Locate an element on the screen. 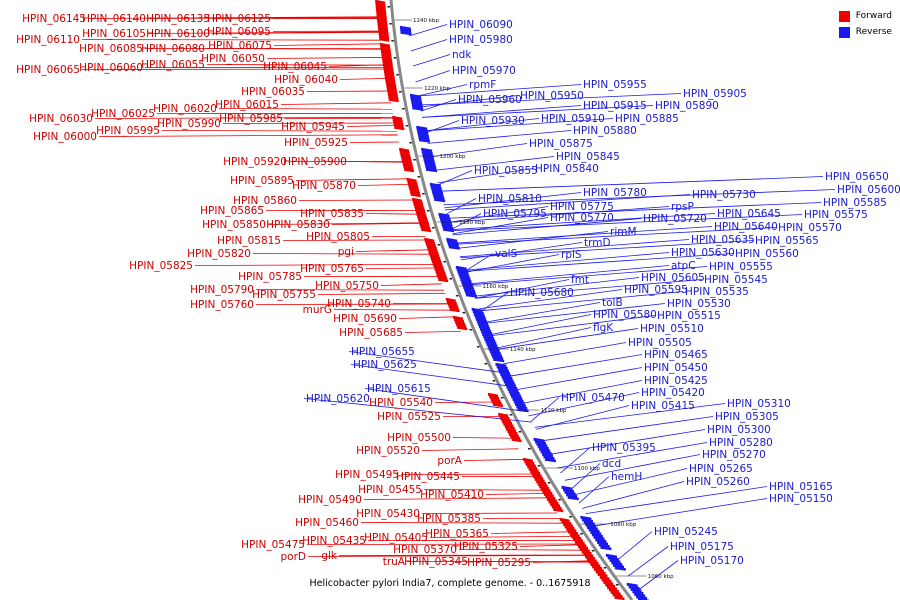  gene-hpin-05910-leader is located at coordinates (482, 125).